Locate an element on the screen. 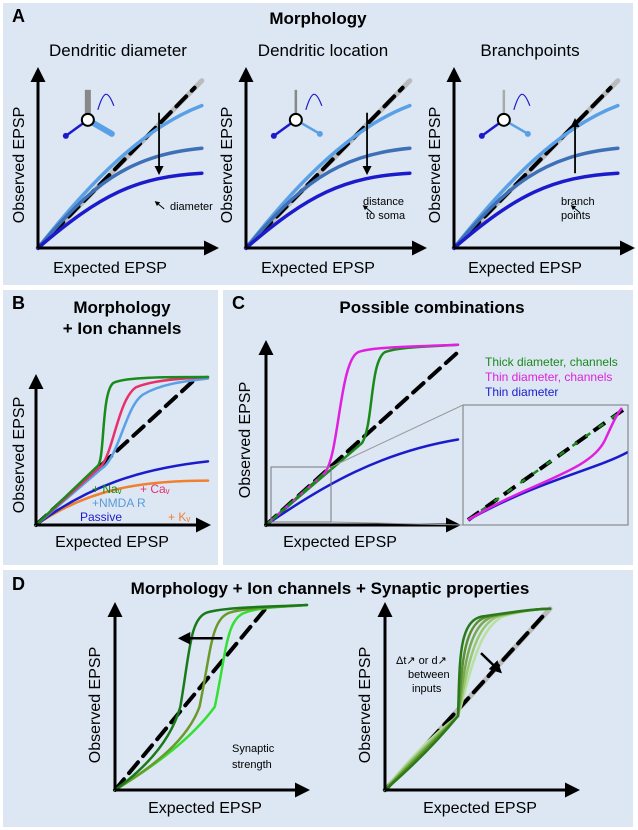 The image size is (638, 830). legend-entry: + Caᵥ is located at coordinates (155, 489).